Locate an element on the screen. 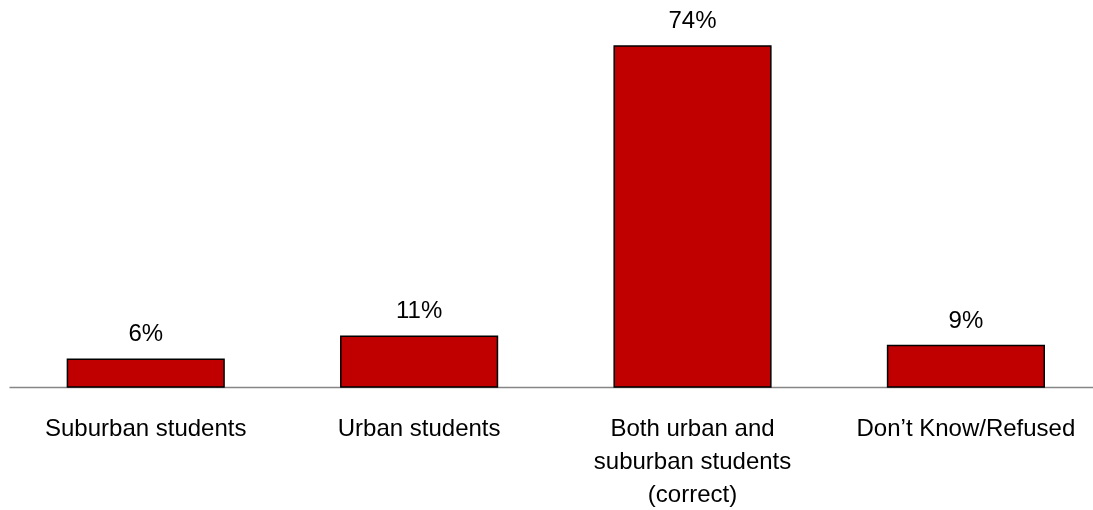  x-tick-label: Both urban and suburban students (correct) is located at coordinates (692, 460).